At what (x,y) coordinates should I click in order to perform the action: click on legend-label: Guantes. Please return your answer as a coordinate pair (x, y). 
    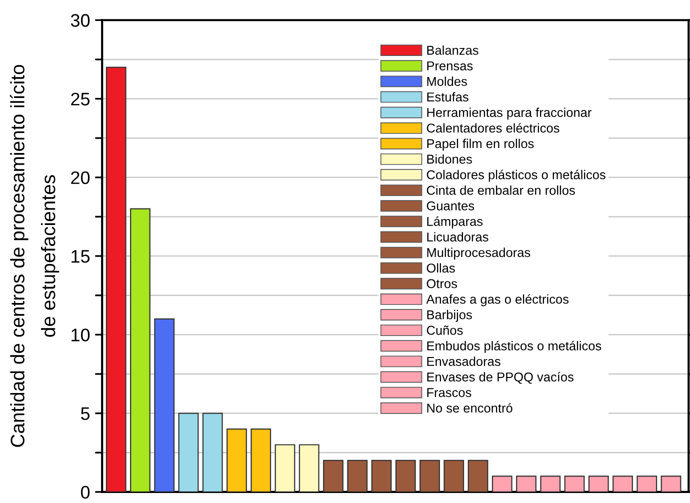
    Looking at the image, I should click on (450, 205).